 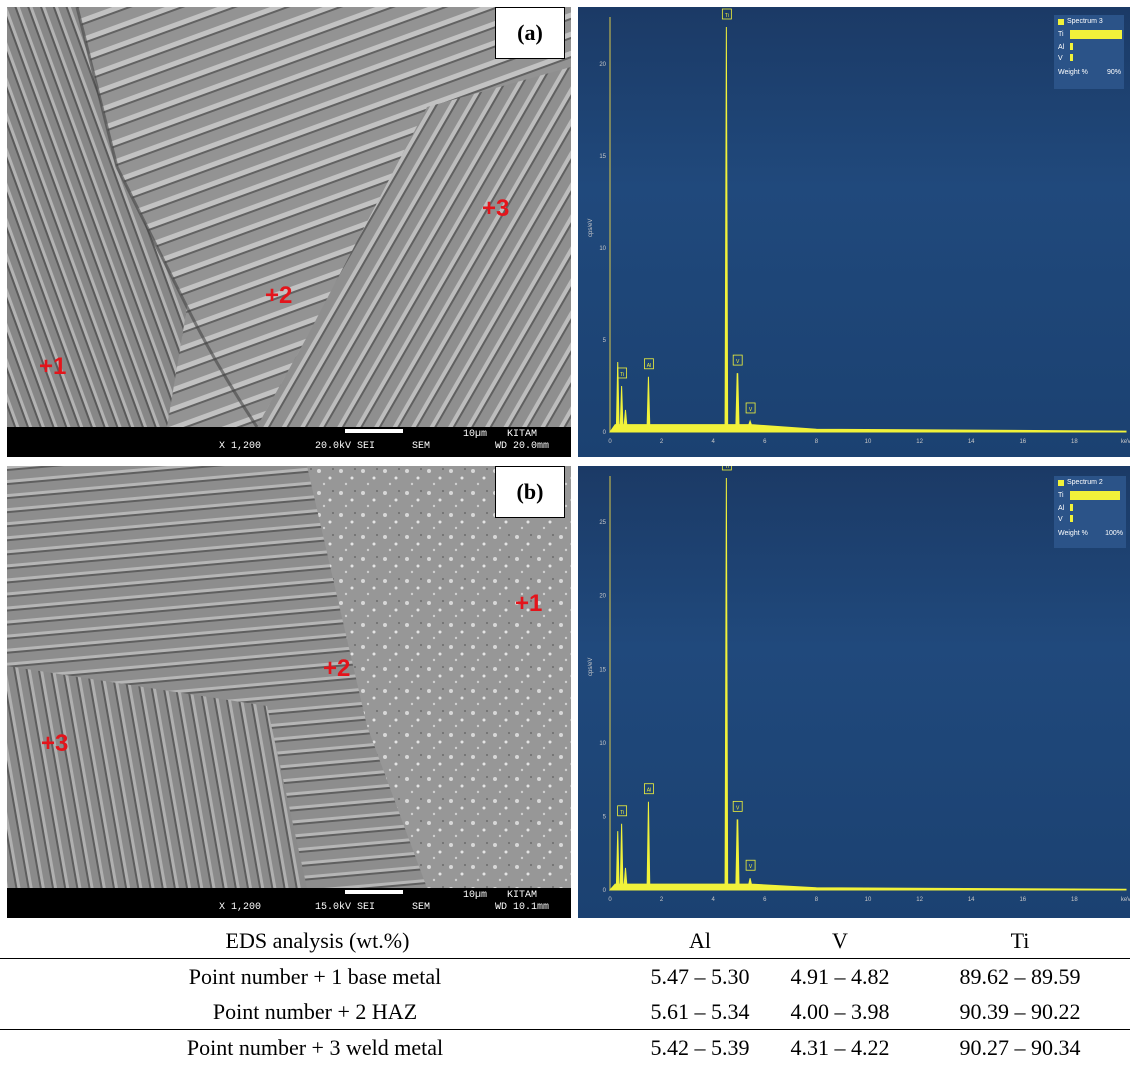 What do you see at coordinates (840, 1047) in the screenshot?
I see `v-value: 4.31 – 4.22` at bounding box center [840, 1047].